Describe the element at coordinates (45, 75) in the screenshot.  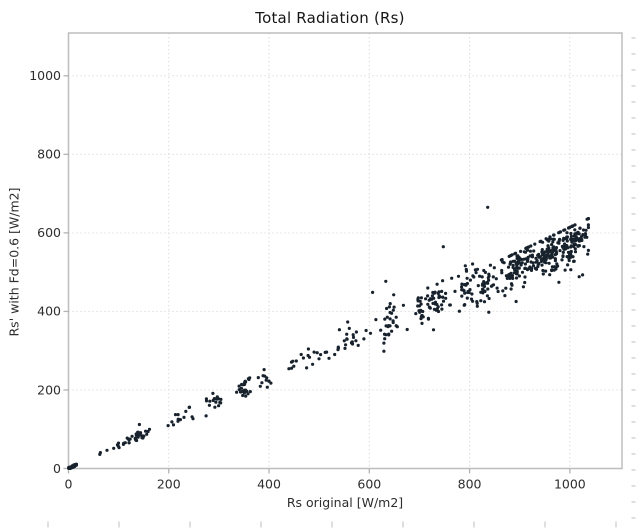
I see `y-tick-label: 1000` at that location.